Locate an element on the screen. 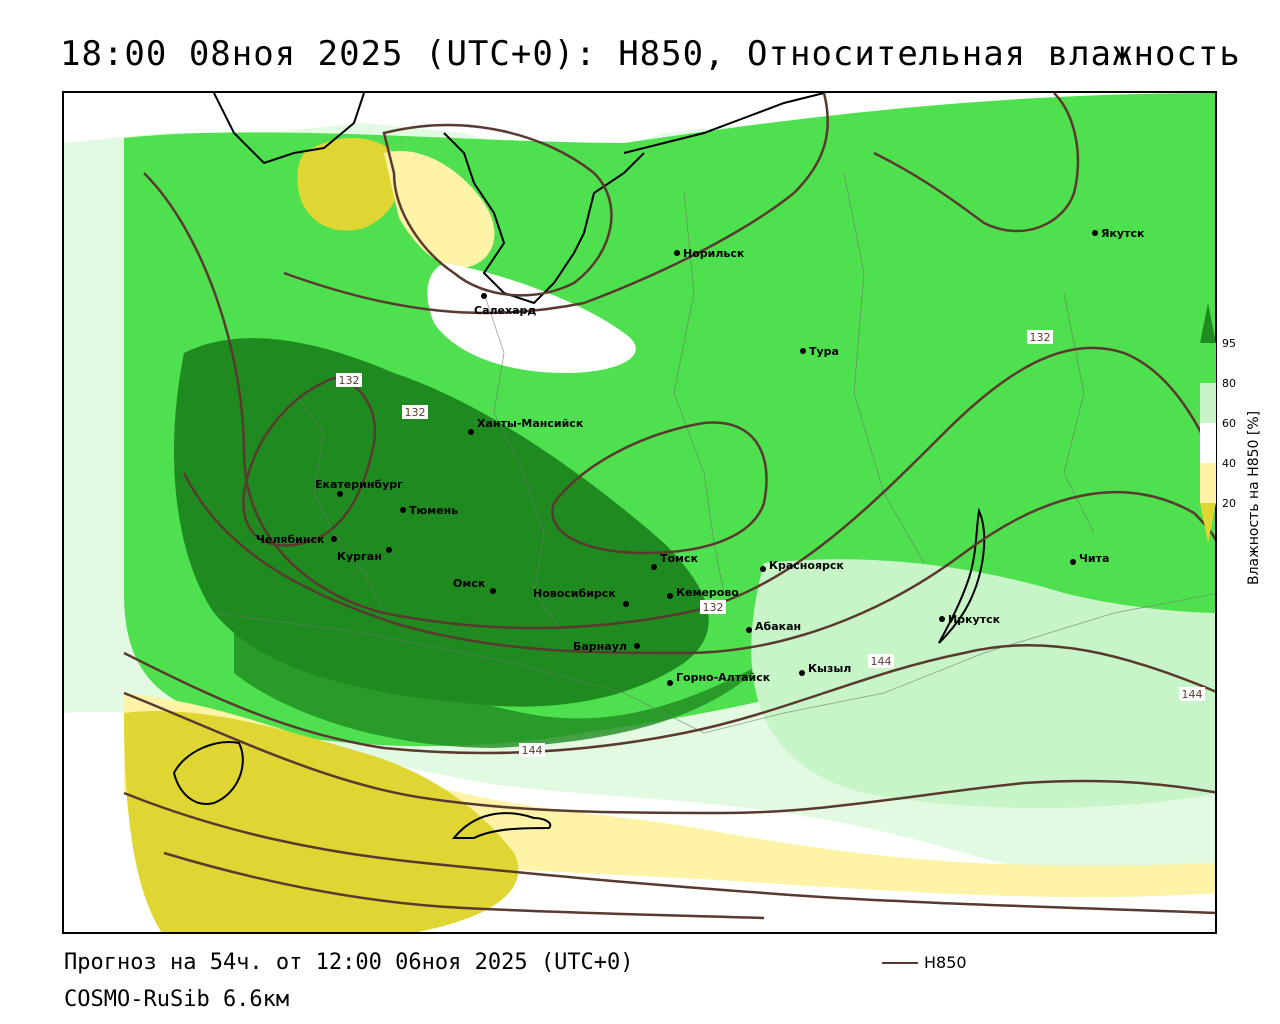  boundary-yakutia is located at coordinates (1079, 413).